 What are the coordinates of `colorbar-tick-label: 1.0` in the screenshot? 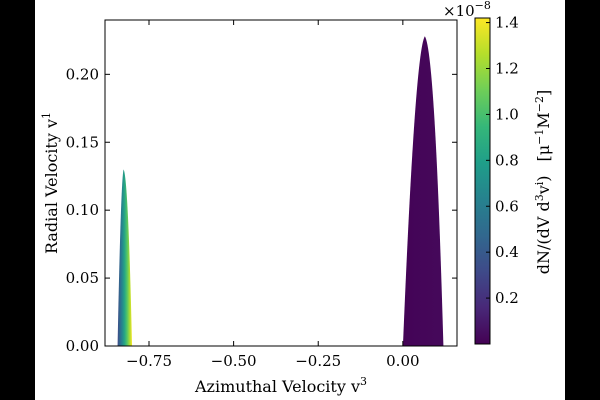 It's located at (507, 114).